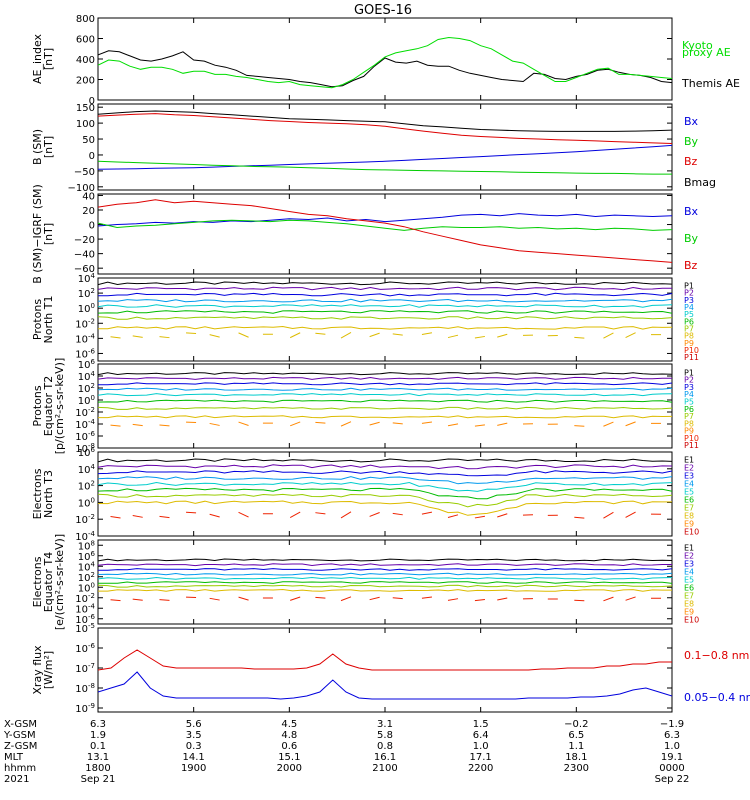 The image size is (750, 800). I want to click on series-line-bz, so click(385, 231).